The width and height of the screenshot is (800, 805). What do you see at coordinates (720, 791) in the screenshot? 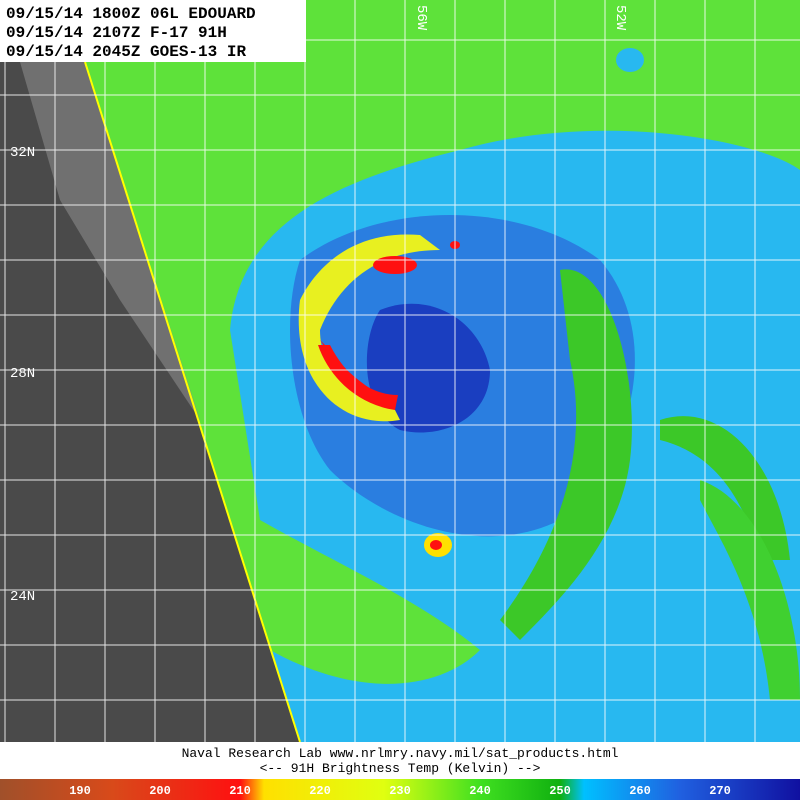
I see `colorbar-label: 270` at bounding box center [720, 791].